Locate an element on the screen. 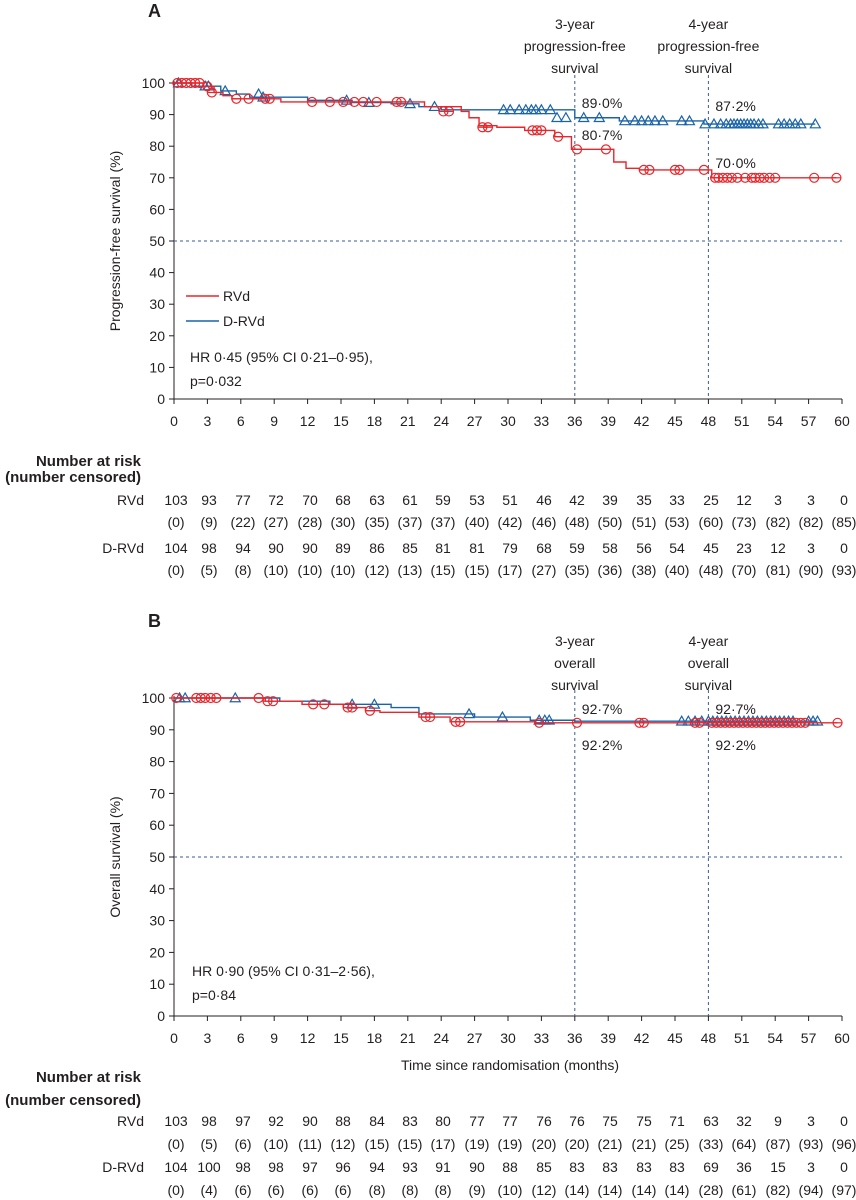  landmark-label: 4-year is located at coordinates (709, 641).